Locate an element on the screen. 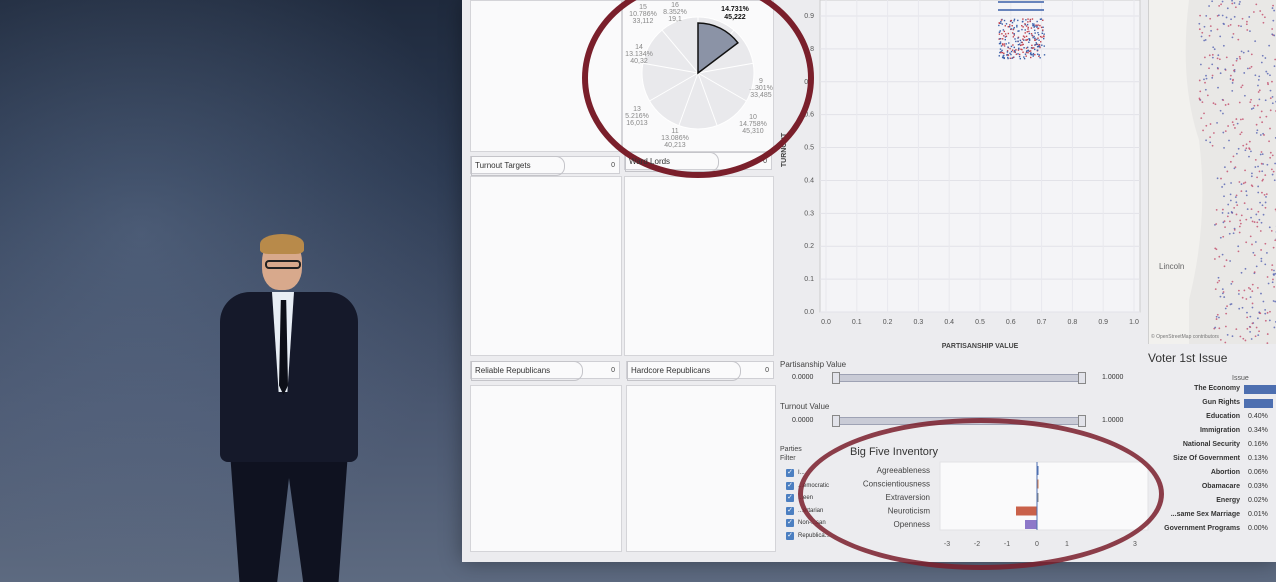  turnout-min: 0.0000 is located at coordinates (802, 420).